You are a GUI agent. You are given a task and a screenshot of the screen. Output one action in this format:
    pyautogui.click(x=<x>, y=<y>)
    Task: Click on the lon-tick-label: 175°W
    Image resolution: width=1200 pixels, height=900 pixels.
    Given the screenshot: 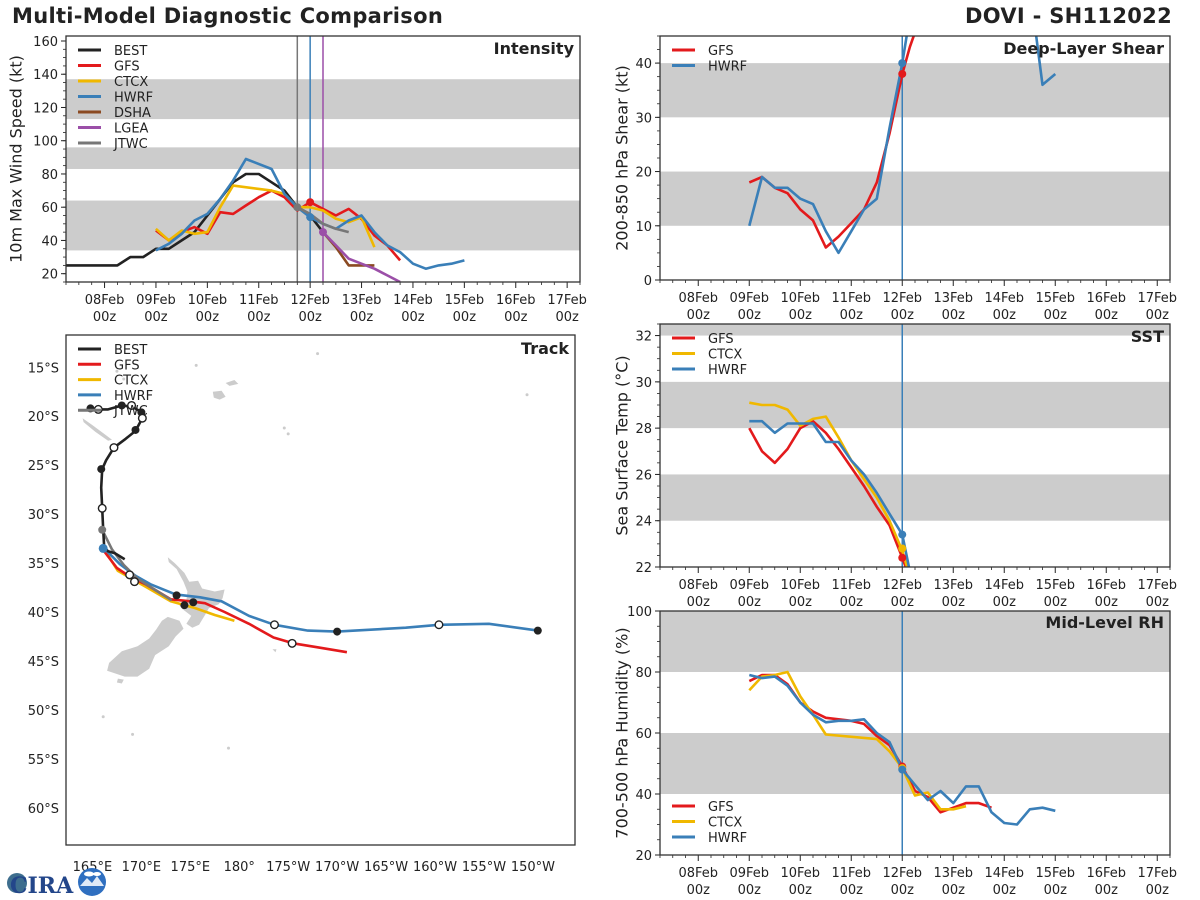 What is the action you would take?
    pyautogui.click(x=288, y=867)
    